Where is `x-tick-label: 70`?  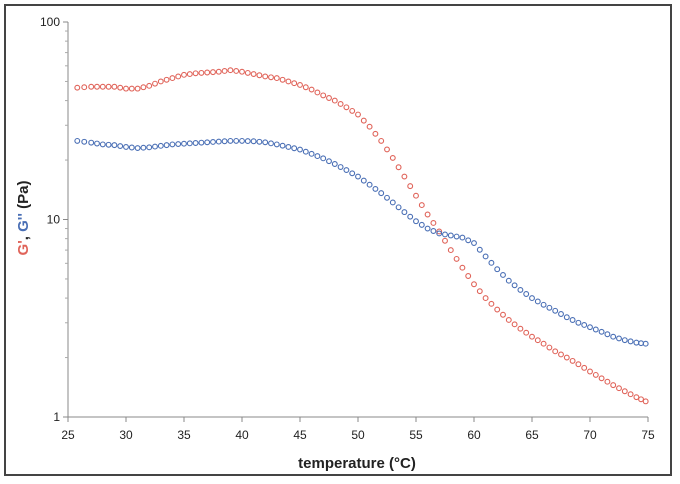 x-tick-label: 70 is located at coordinates (590, 435).